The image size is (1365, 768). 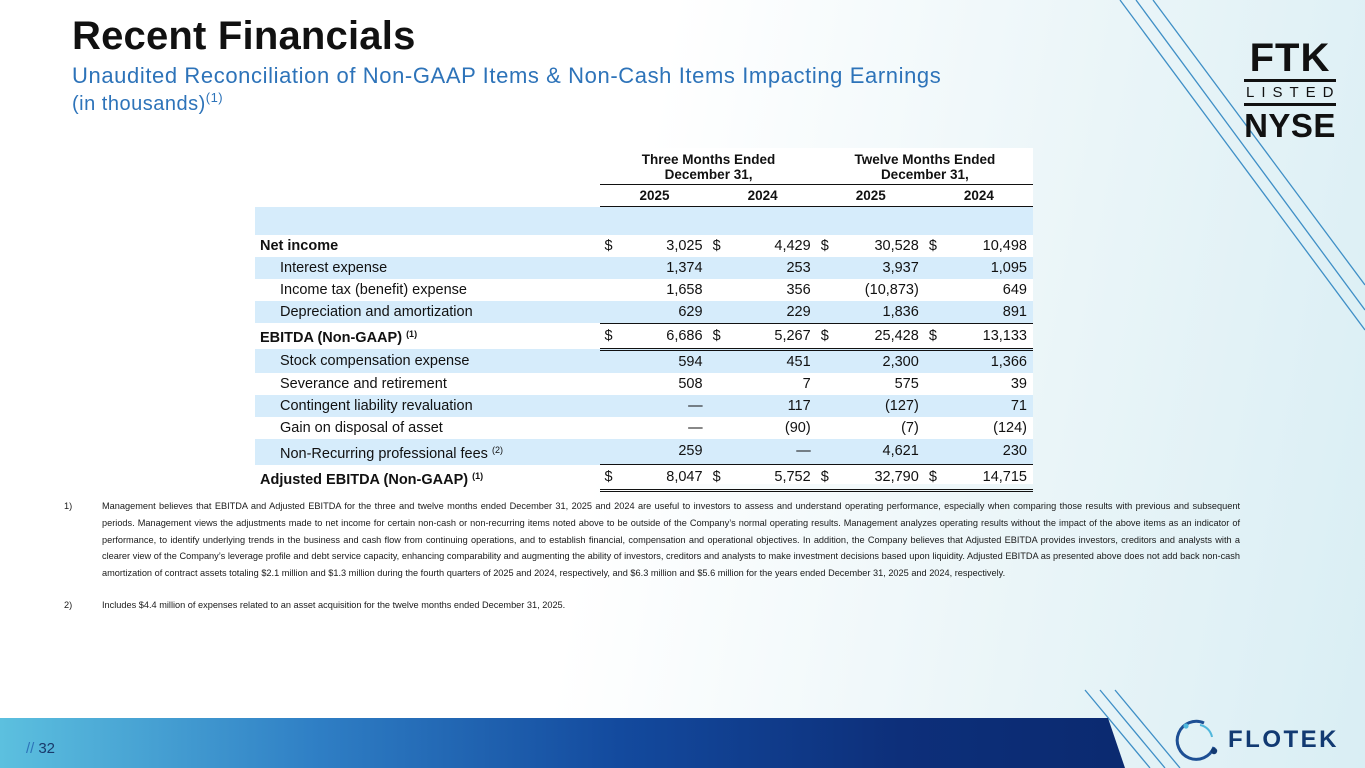 What do you see at coordinates (797, 427) in the screenshot?
I see `value-cell: (90)` at bounding box center [797, 427].